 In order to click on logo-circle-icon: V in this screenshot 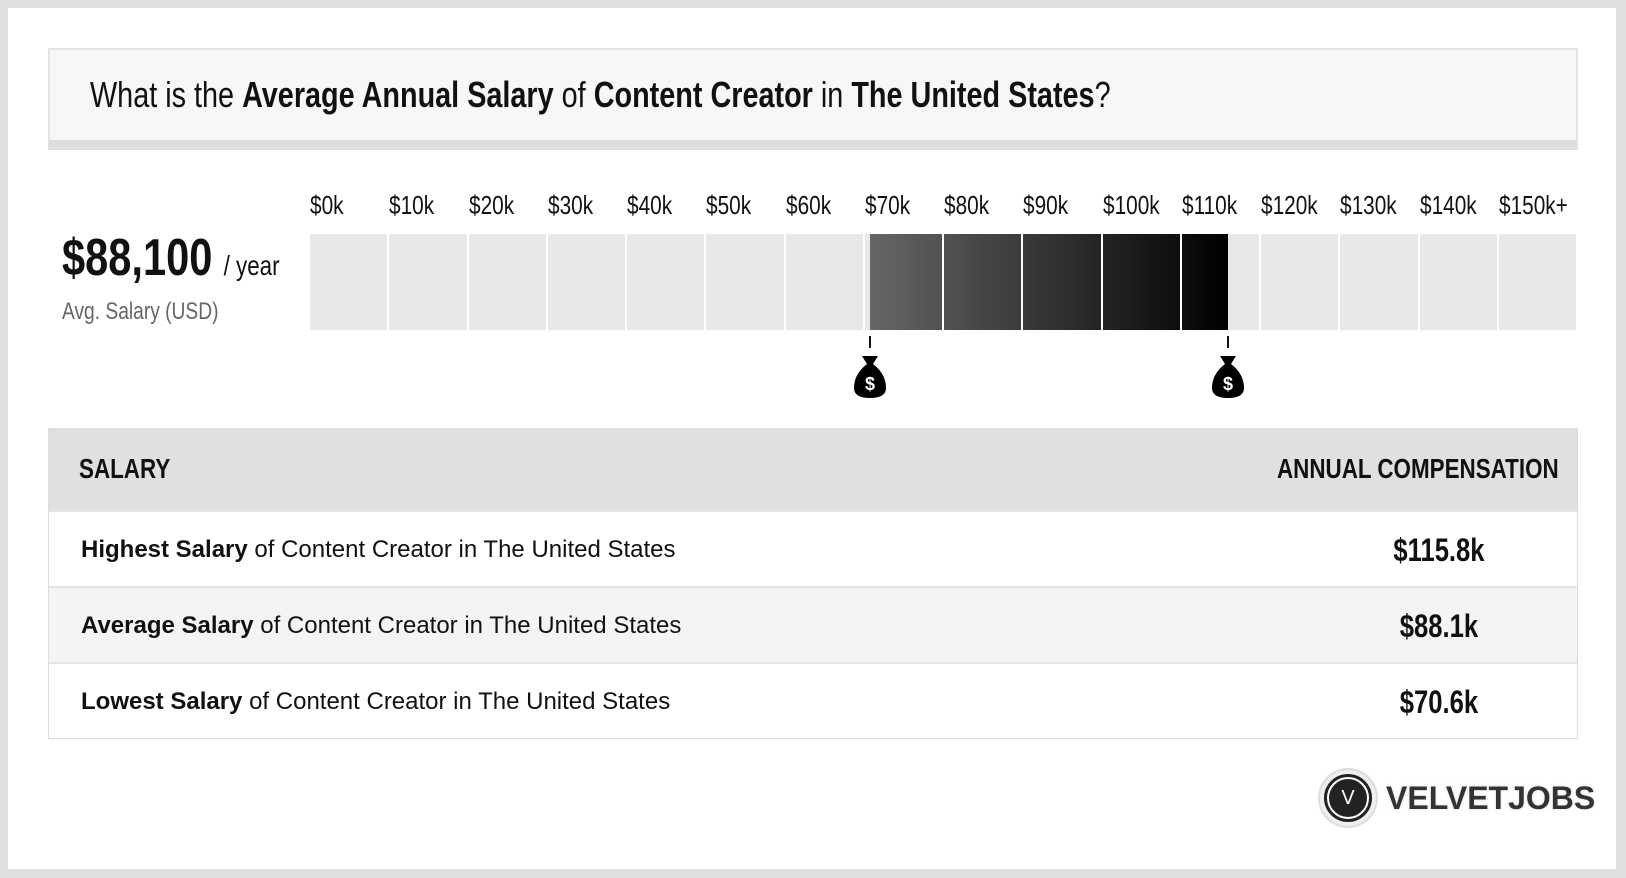, I will do `click(1348, 798)`.